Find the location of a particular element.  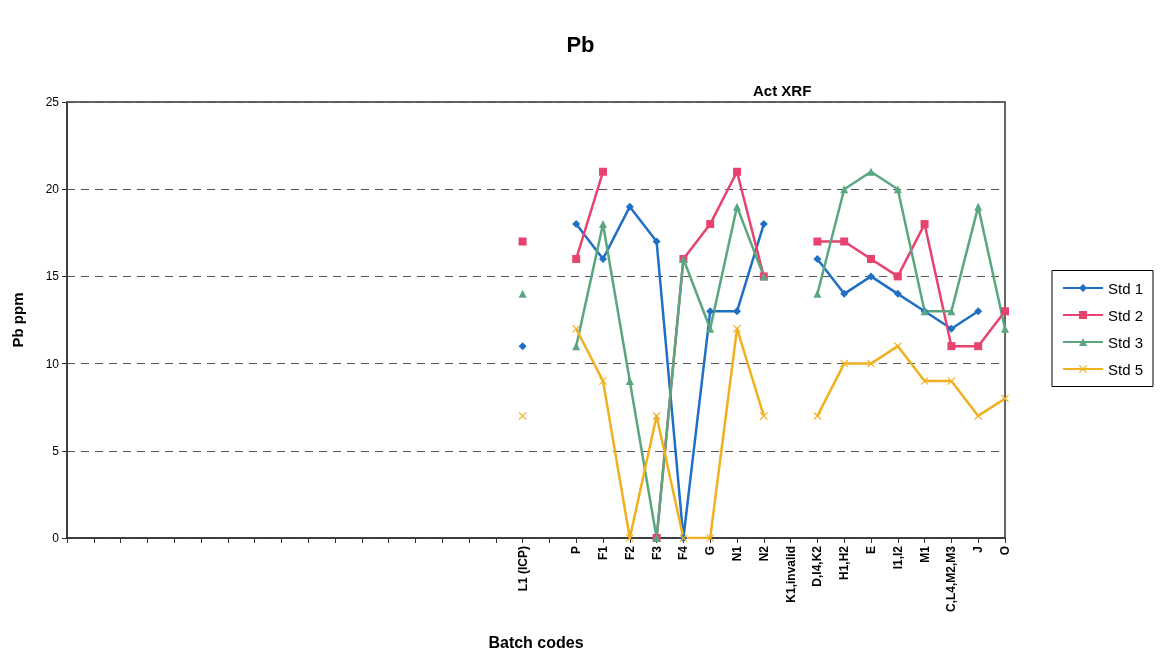

x-tick-label: F3 is located at coordinates (656, 553).